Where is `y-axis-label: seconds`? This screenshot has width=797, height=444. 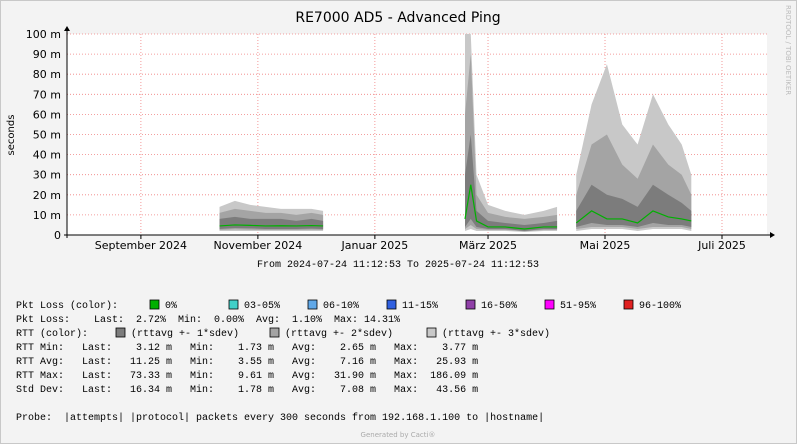 y-axis-label: seconds is located at coordinates (11, 135).